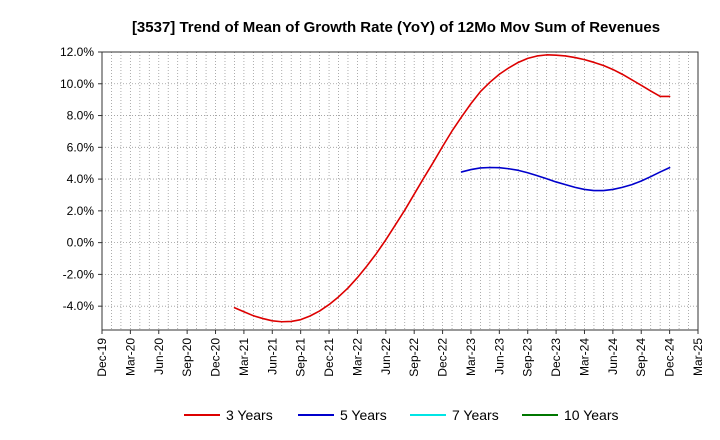 This screenshot has width=720, height=440. Describe the element at coordinates (670, 357) in the screenshot. I see `x-tick-label: Dec-24` at that location.